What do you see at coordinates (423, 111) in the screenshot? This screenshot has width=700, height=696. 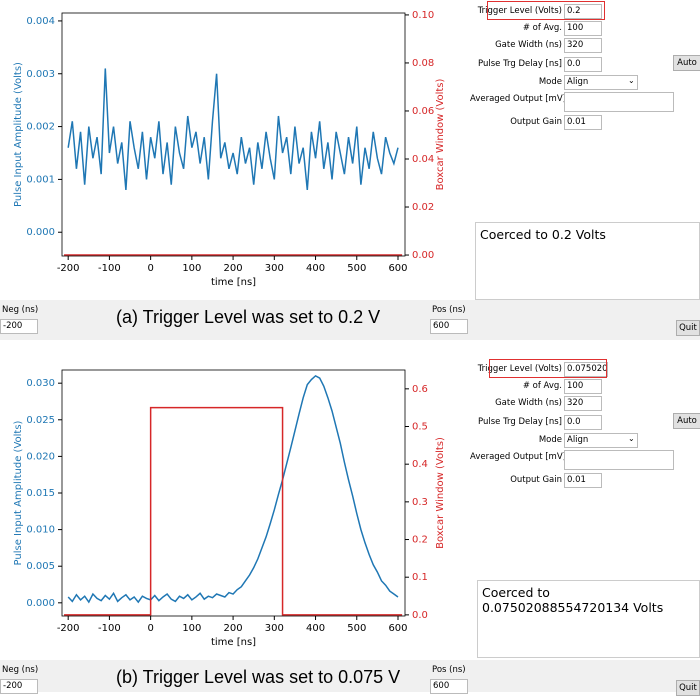 I see `y2-tick-label: 0.06` at bounding box center [423, 111].